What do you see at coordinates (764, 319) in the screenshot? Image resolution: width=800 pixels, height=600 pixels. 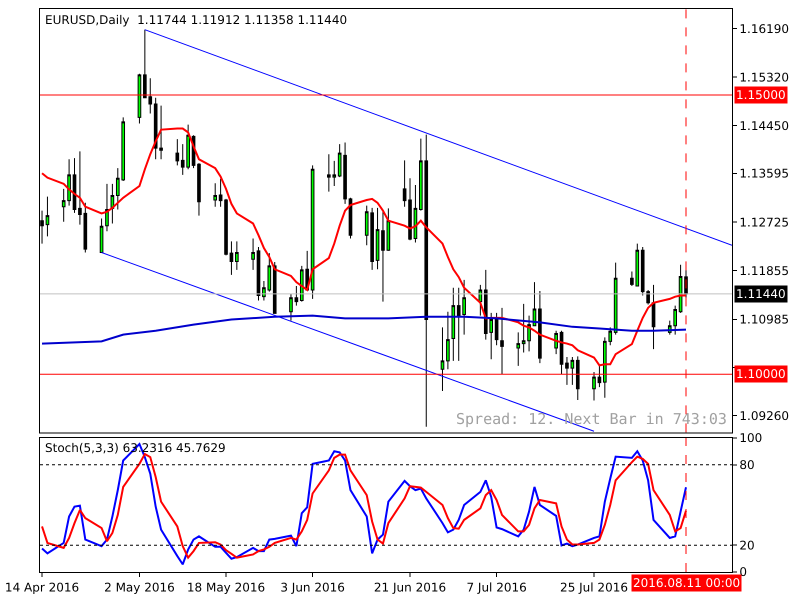 I see `y-tick-label: 1.10985` at bounding box center [764, 319].